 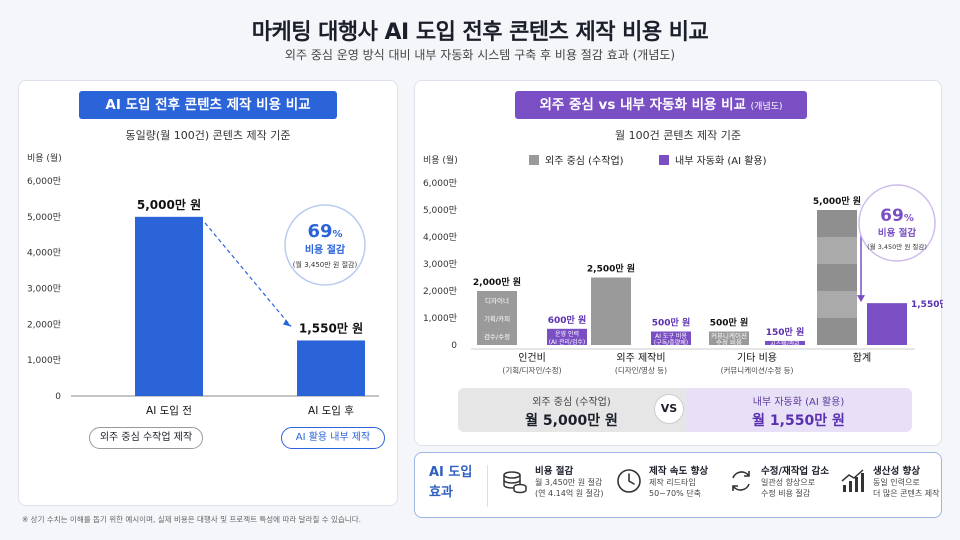 What do you see at coordinates (664, 160) in the screenshot?
I see `legend-swatch-automation` at bounding box center [664, 160].